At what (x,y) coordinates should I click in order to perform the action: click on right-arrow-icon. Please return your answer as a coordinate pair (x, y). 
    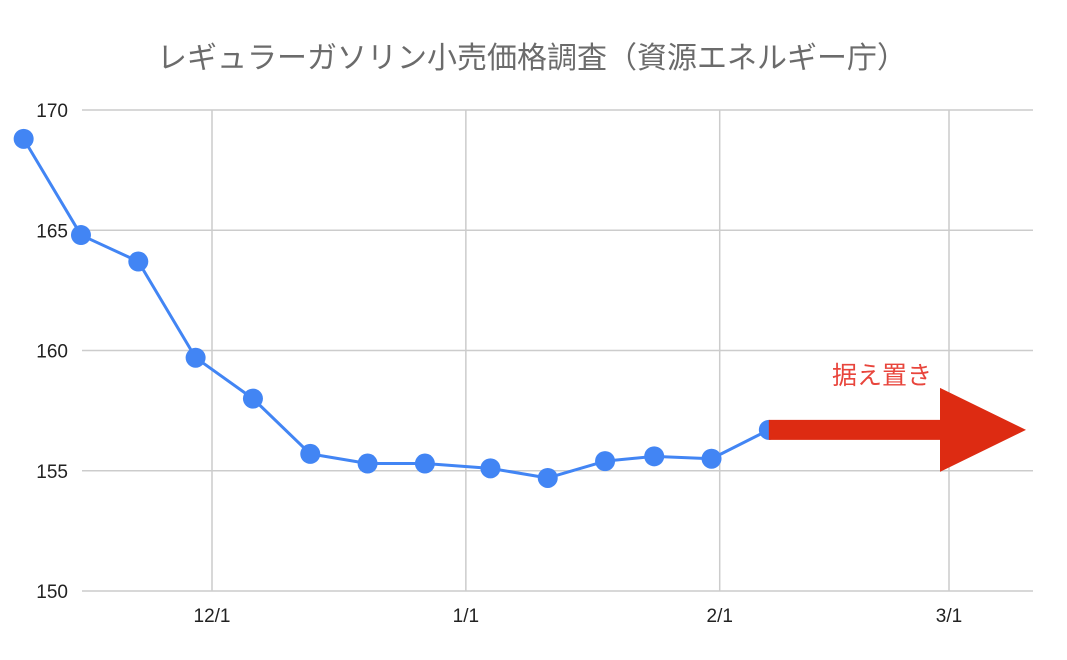
    Looking at the image, I should click on (897, 429).